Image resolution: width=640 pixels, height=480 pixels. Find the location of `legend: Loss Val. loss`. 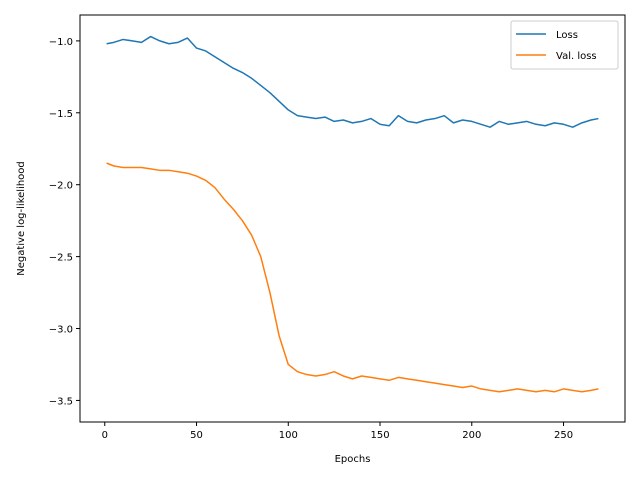

legend: Loss Val. loss is located at coordinates (564, 45).